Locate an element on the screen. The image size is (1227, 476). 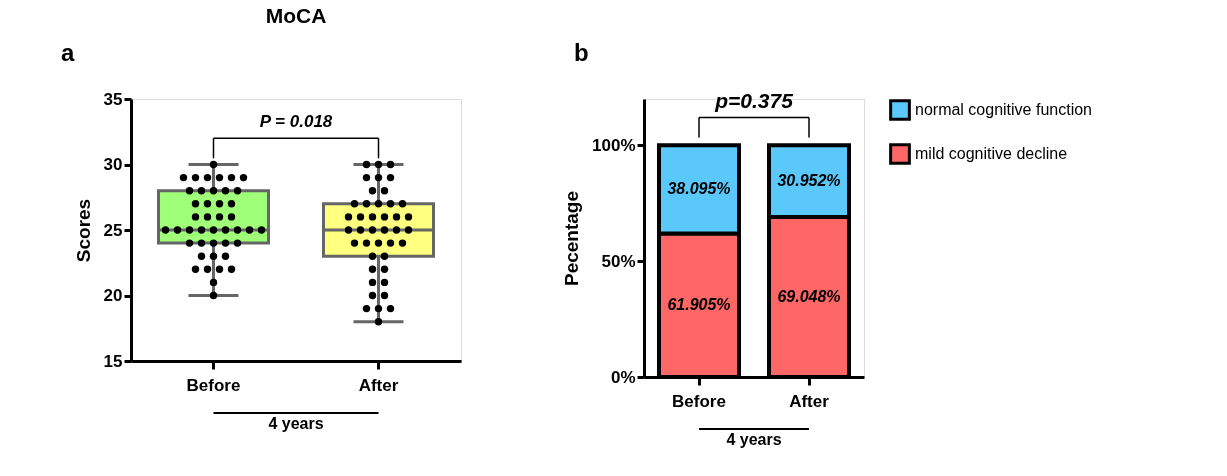
y-tick-label: 25 is located at coordinates (113, 230).